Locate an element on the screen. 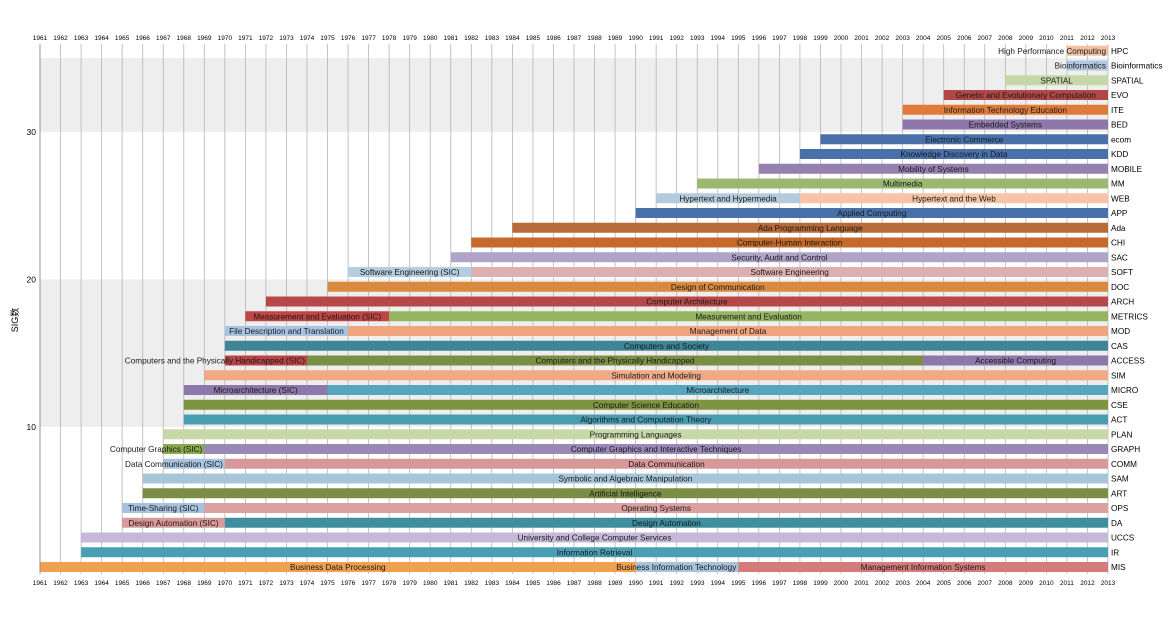 The height and width of the screenshot is (618, 1171). x-tick-label: 2011 is located at coordinates (1067, 38).